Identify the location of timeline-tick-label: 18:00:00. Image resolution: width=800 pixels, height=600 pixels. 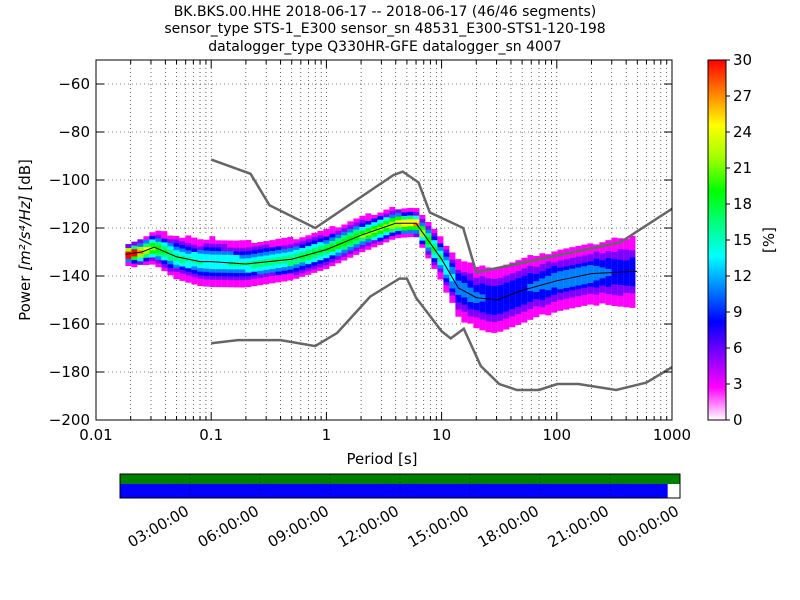
(508, 526).